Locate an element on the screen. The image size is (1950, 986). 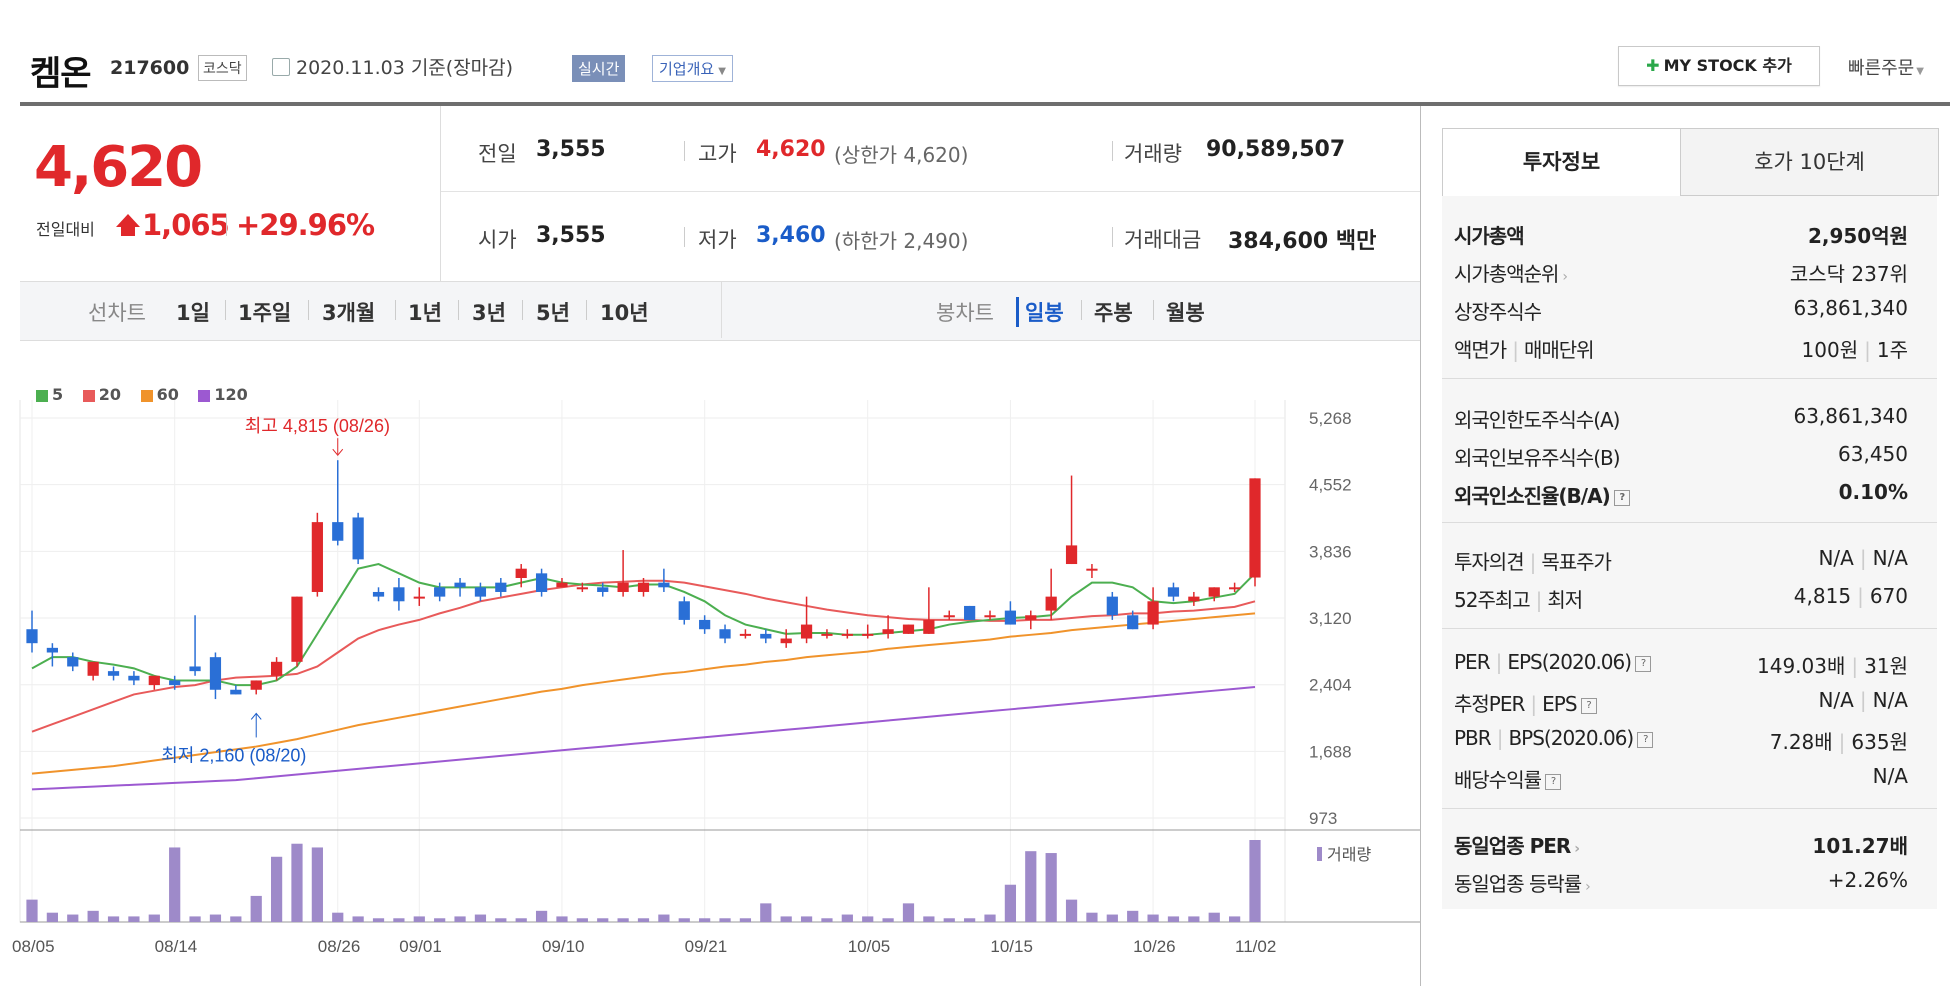
add-mystock-label: MY STOCK 추가 is located at coordinates (1727, 65).